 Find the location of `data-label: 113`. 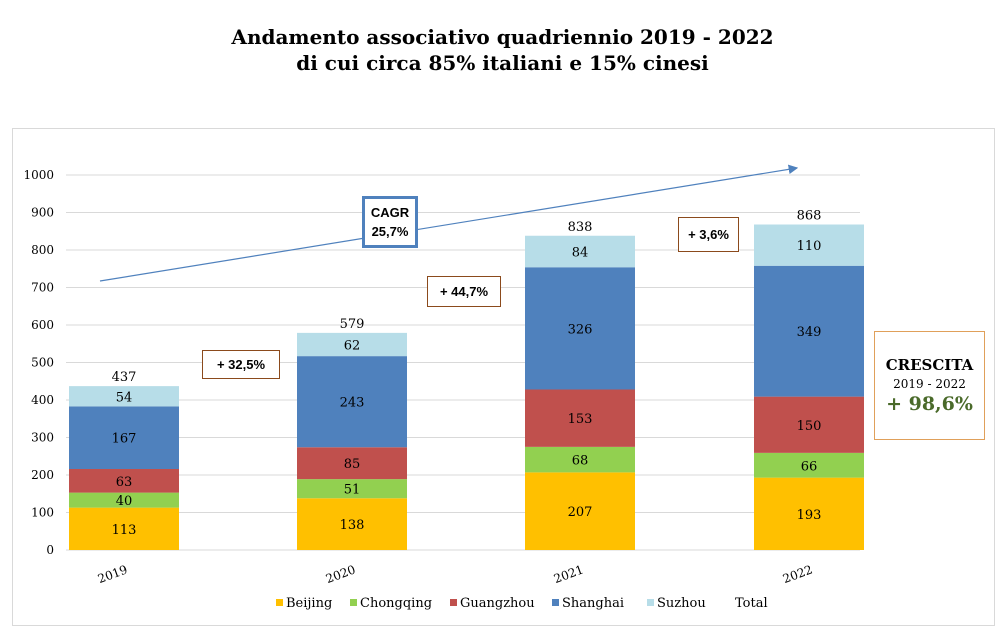

data-label: 113 is located at coordinates (124, 530).